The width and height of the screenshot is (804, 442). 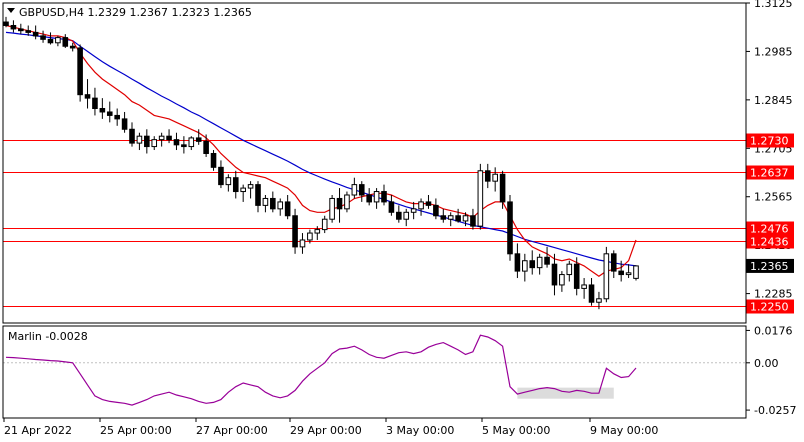 I want to click on dropdown-triangle-icon, so click(x=11, y=10).